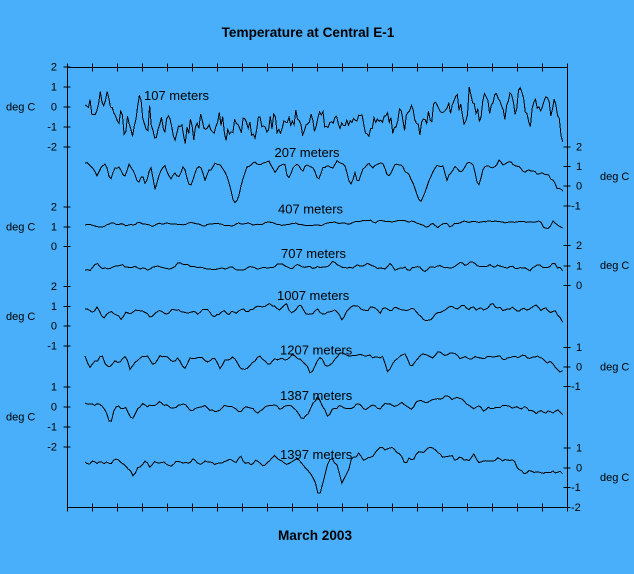 This screenshot has width=634, height=574. Describe the element at coordinates (177, 95) in the screenshot. I see `svg-text: 107 meters` at that location.